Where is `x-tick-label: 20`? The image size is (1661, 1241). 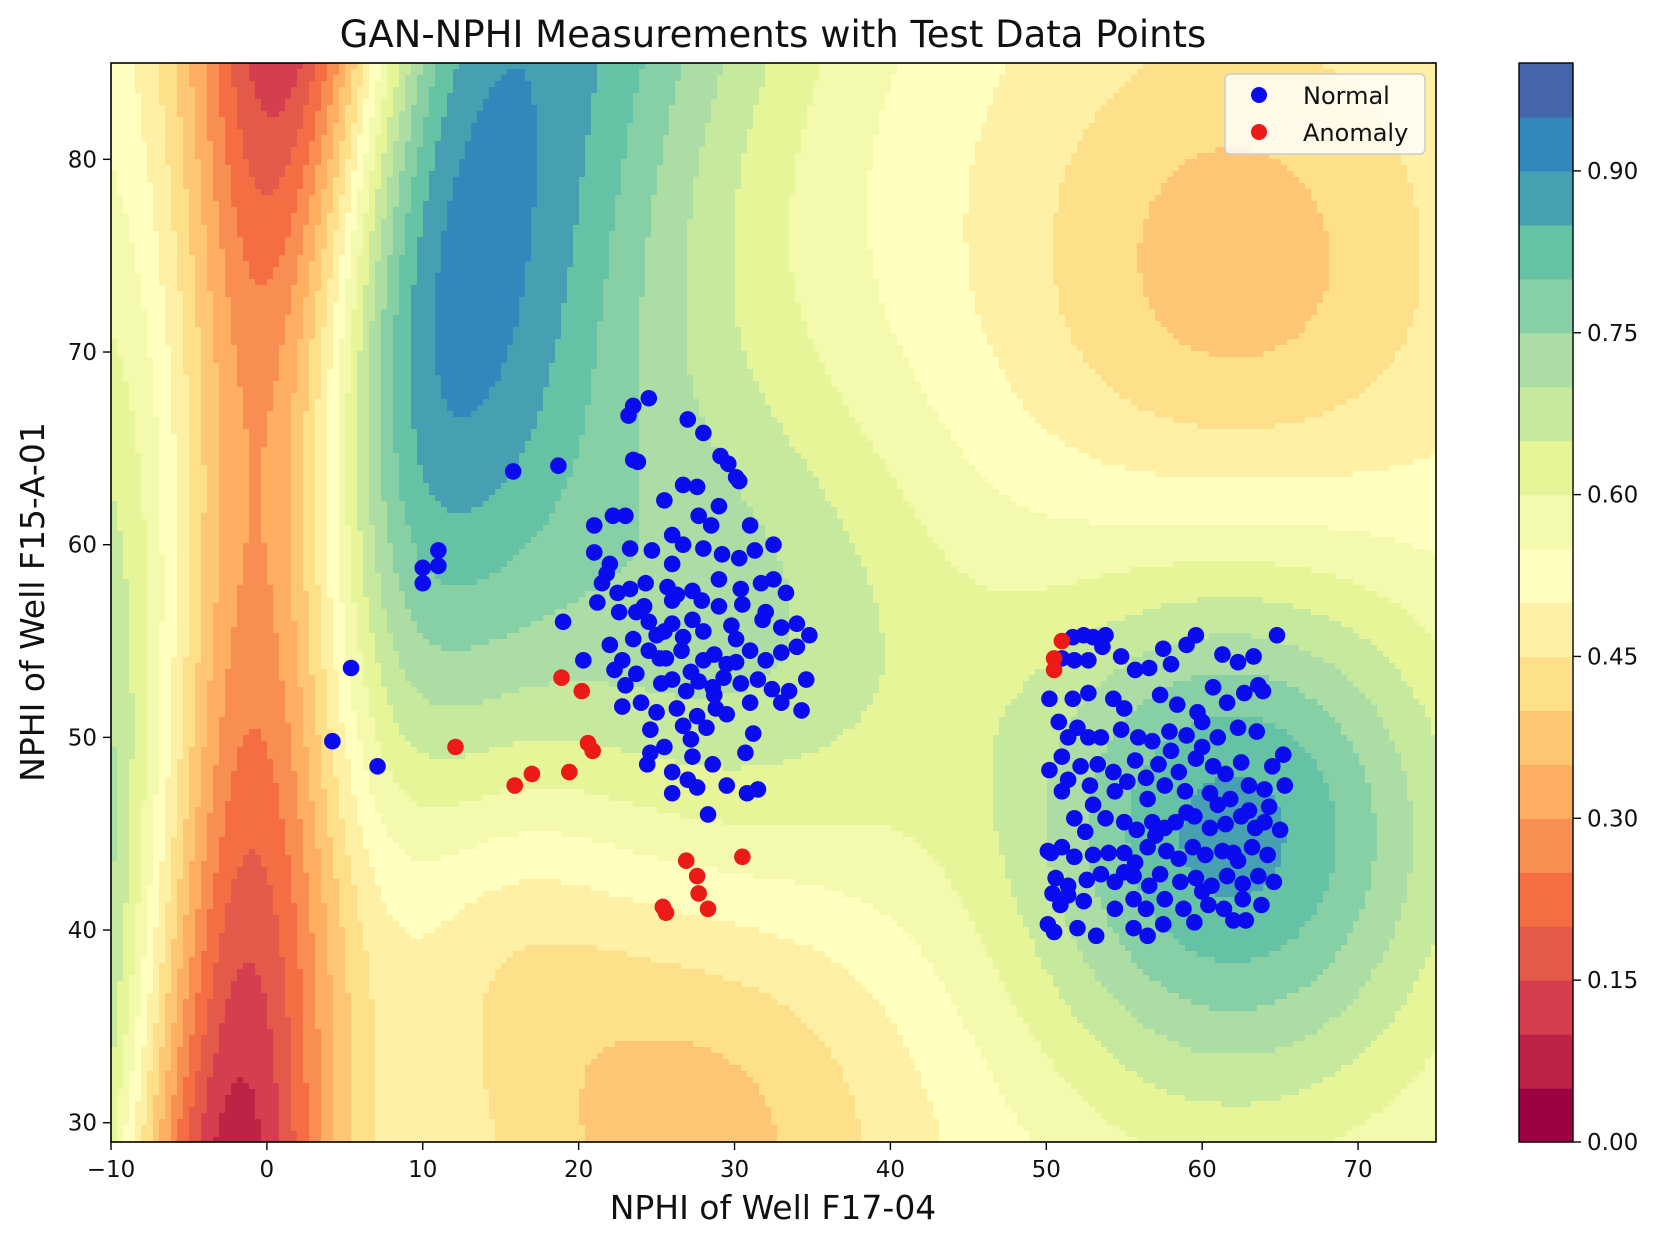 x-tick-label: 20 is located at coordinates (578, 1170).